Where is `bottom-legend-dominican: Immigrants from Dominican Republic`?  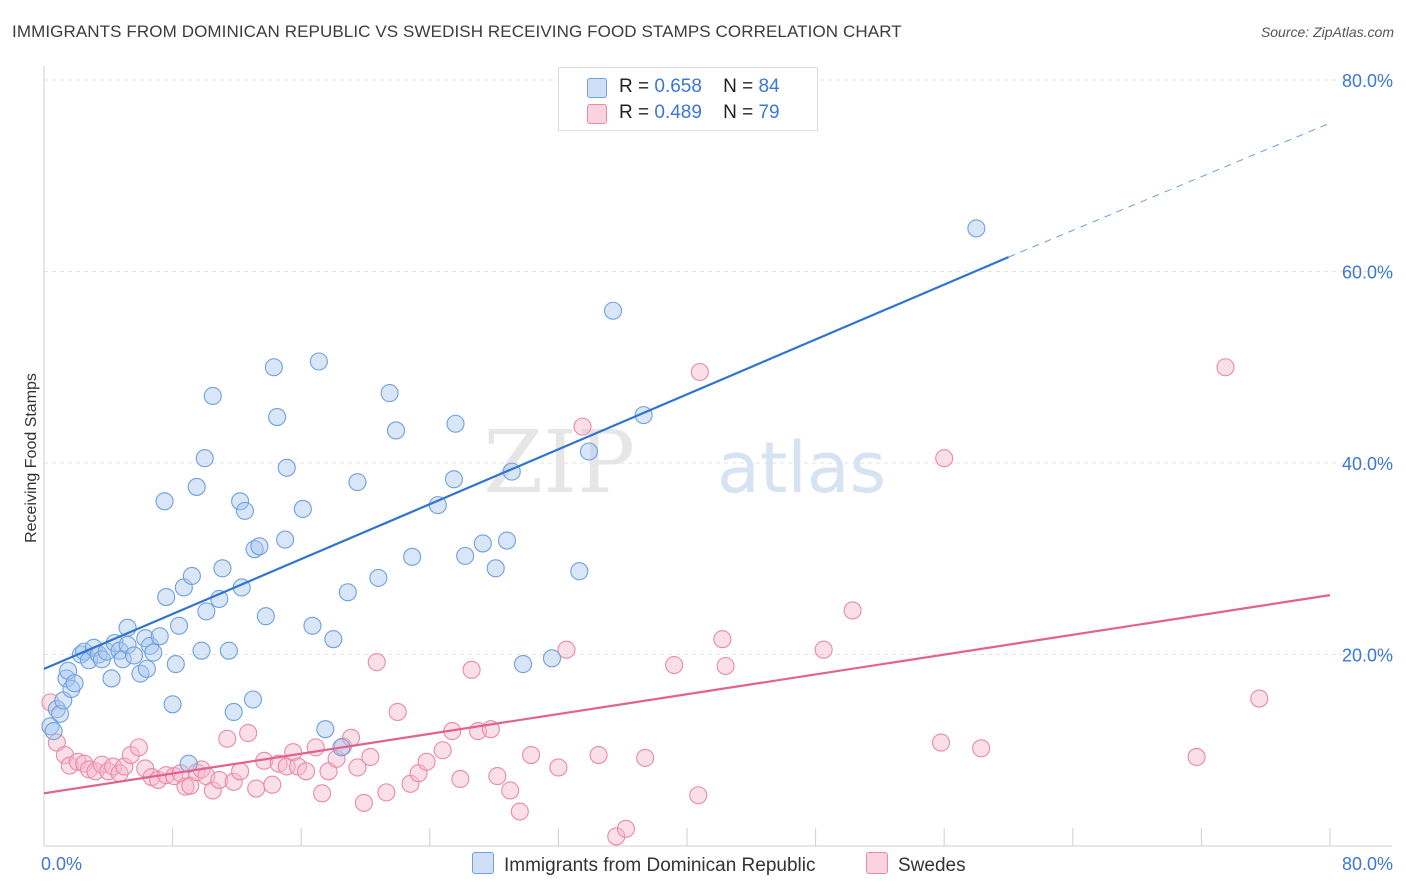
bottom-legend-dominican: Immigrants from Dominican Republic is located at coordinates (644, 864).